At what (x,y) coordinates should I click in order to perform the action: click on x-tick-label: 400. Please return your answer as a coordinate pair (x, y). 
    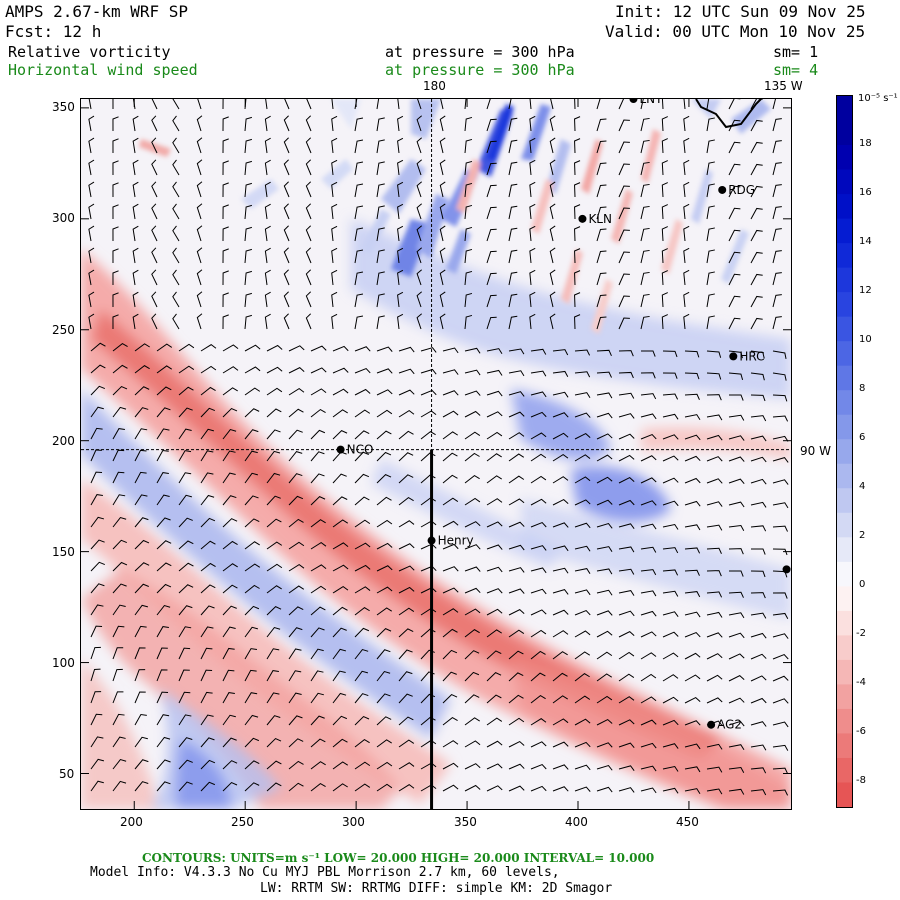
    Looking at the image, I should click on (576, 822).